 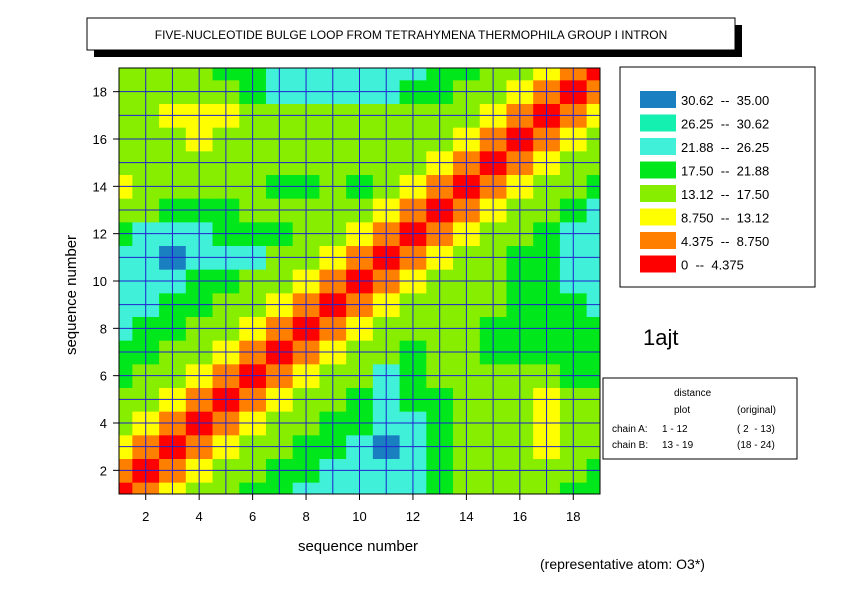 I want to click on title-box, so click(x=411, y=34).